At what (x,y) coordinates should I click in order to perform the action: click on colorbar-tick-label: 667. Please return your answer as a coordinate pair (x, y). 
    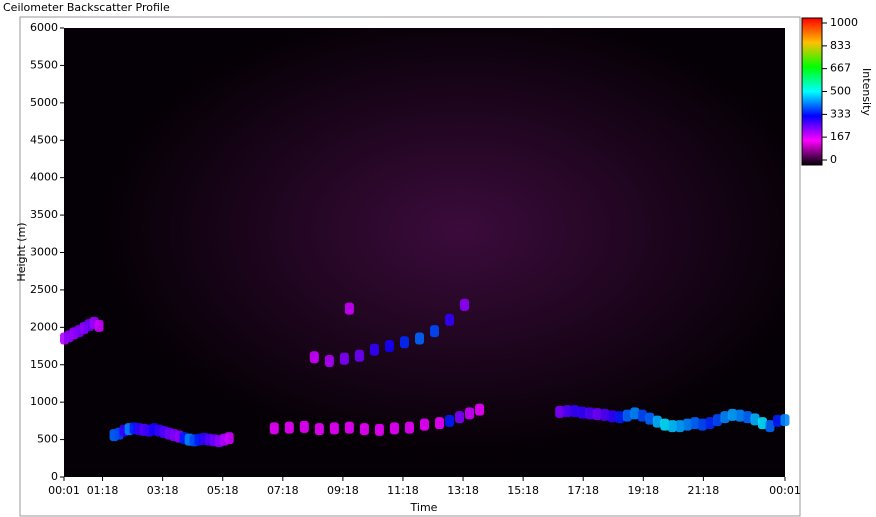
    Looking at the image, I should click on (840, 68).